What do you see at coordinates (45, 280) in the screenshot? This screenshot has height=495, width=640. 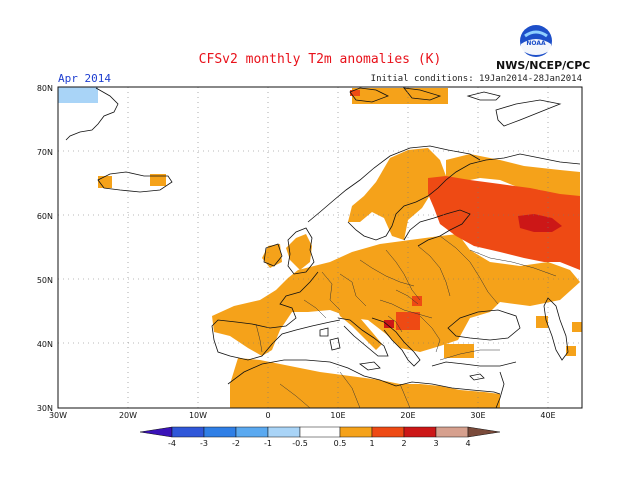 I see `lat-tick-label: 50N` at bounding box center [45, 280].